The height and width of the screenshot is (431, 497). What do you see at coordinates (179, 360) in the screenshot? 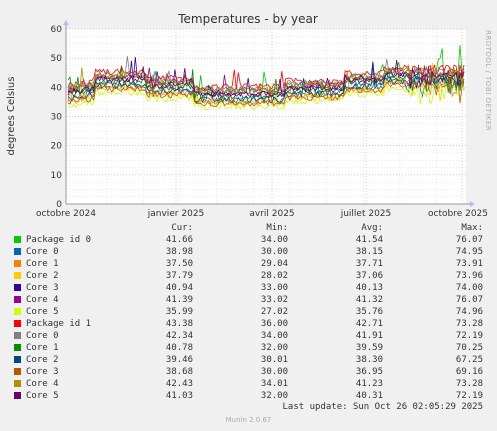
I see `legend-cur: 39.46` at bounding box center [179, 360].